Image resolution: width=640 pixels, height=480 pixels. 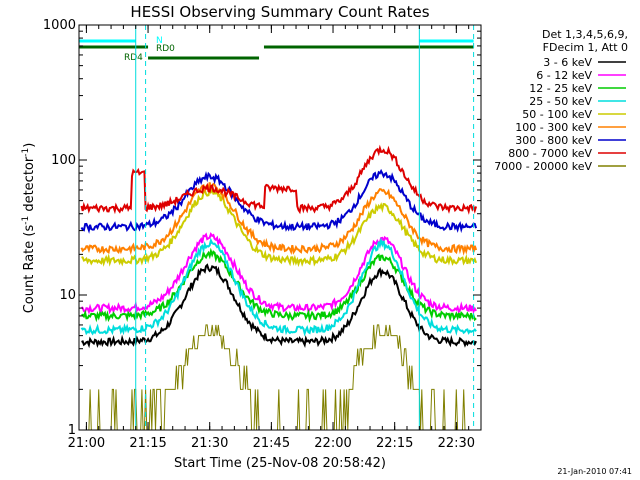 What do you see at coordinates (567, 62) in the screenshot?
I see `legend-label: 3 - 6 keV` at bounding box center [567, 62].